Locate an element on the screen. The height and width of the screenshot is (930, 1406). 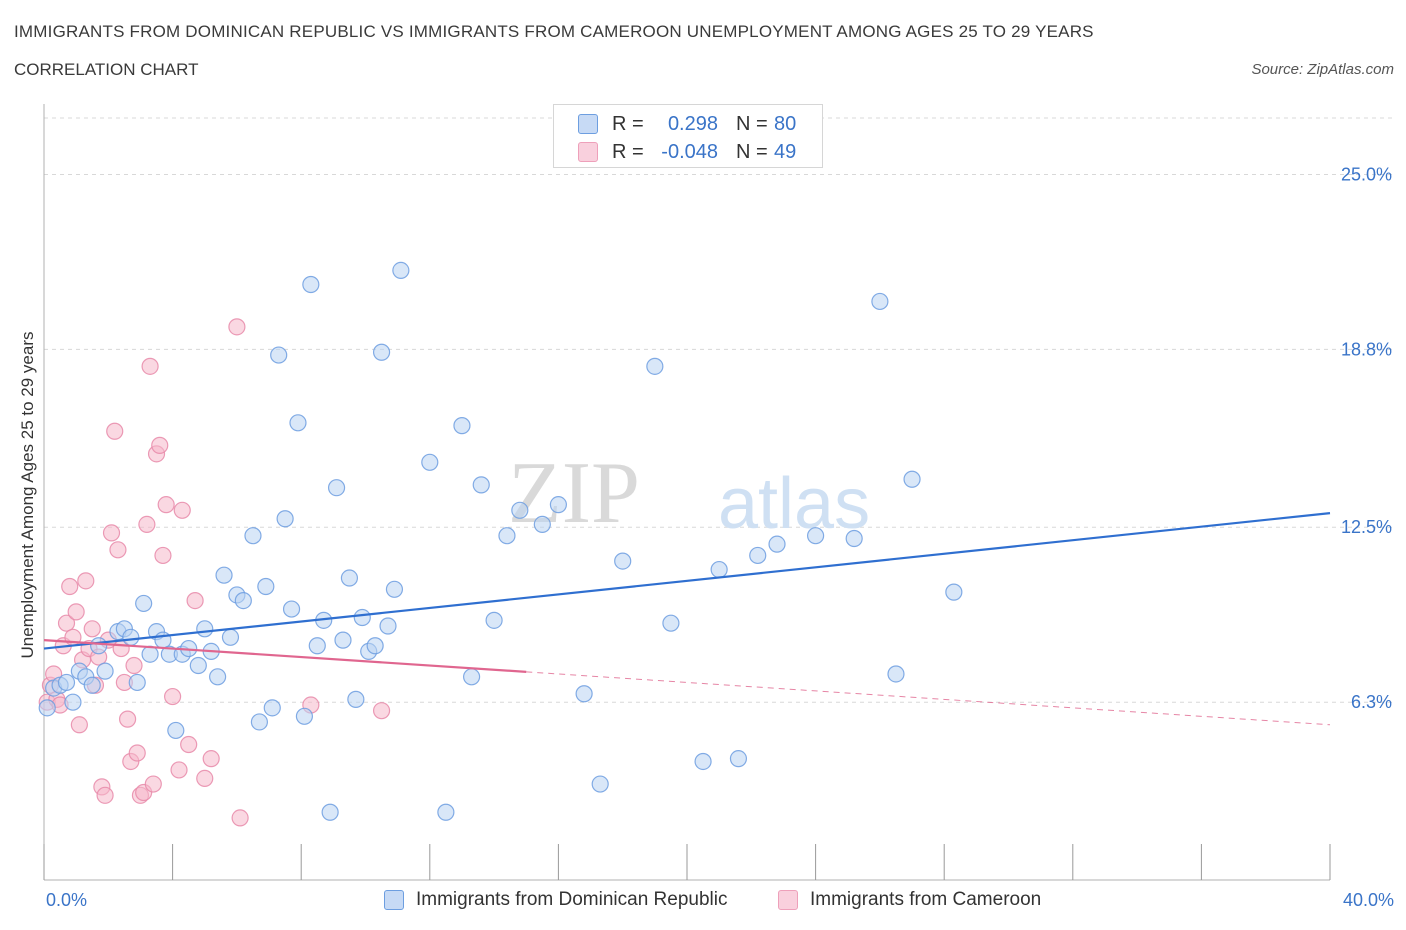
cameroon-trend-line is located at coordinates (285, 656).